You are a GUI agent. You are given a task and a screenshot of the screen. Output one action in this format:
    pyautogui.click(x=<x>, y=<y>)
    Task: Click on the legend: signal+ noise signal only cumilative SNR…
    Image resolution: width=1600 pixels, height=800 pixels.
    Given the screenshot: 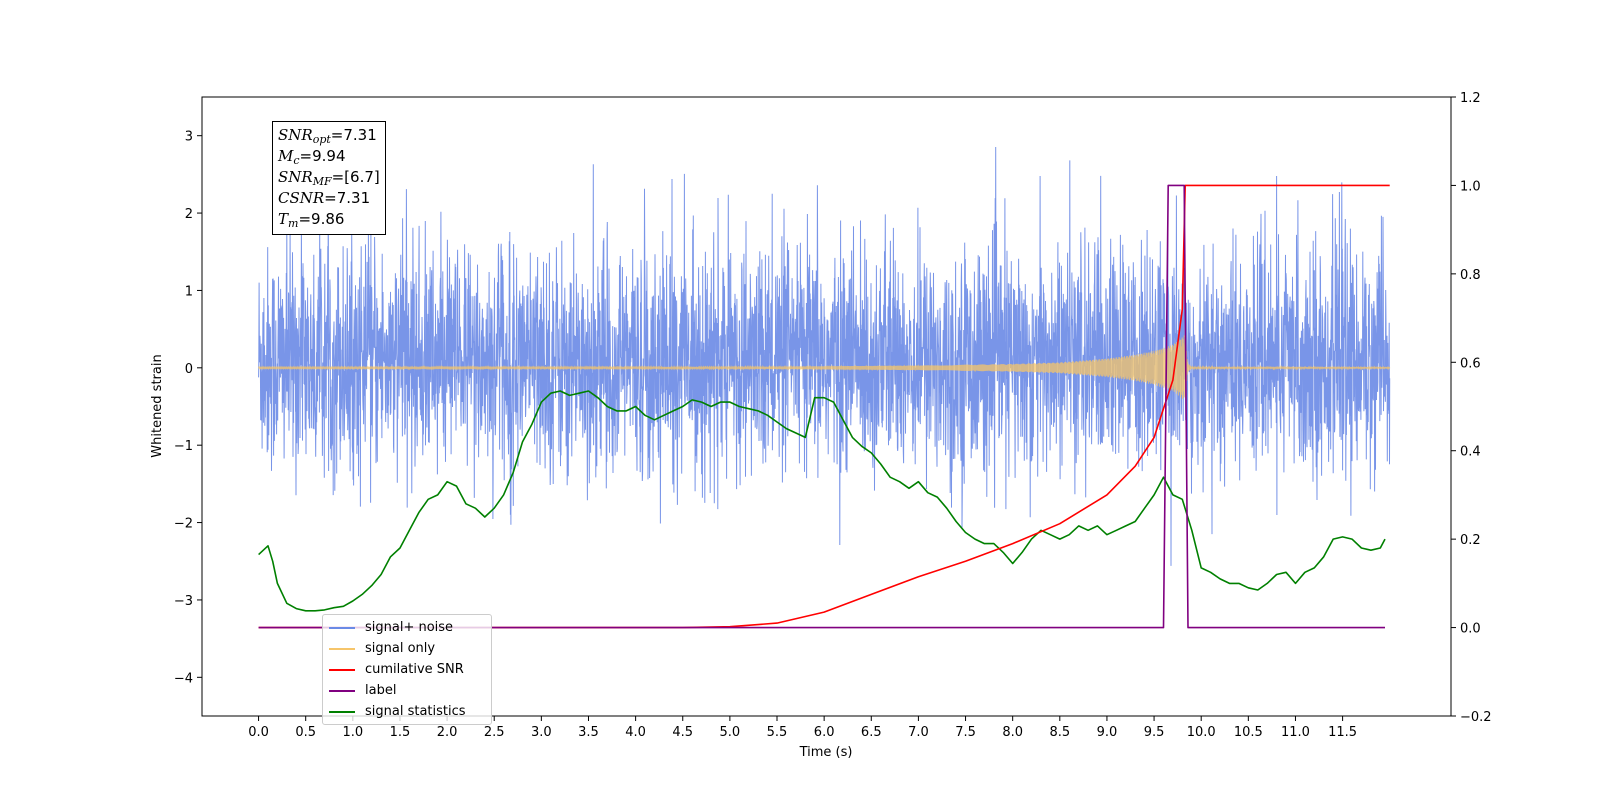 What is the action you would take?
    pyautogui.click(x=407, y=669)
    